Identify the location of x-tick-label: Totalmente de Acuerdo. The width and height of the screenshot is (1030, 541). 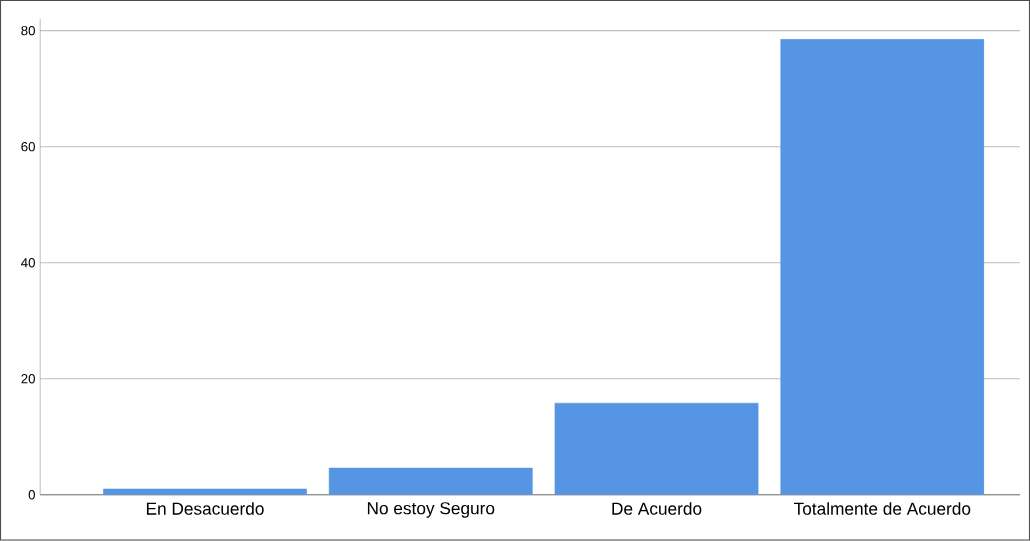
(882, 508).